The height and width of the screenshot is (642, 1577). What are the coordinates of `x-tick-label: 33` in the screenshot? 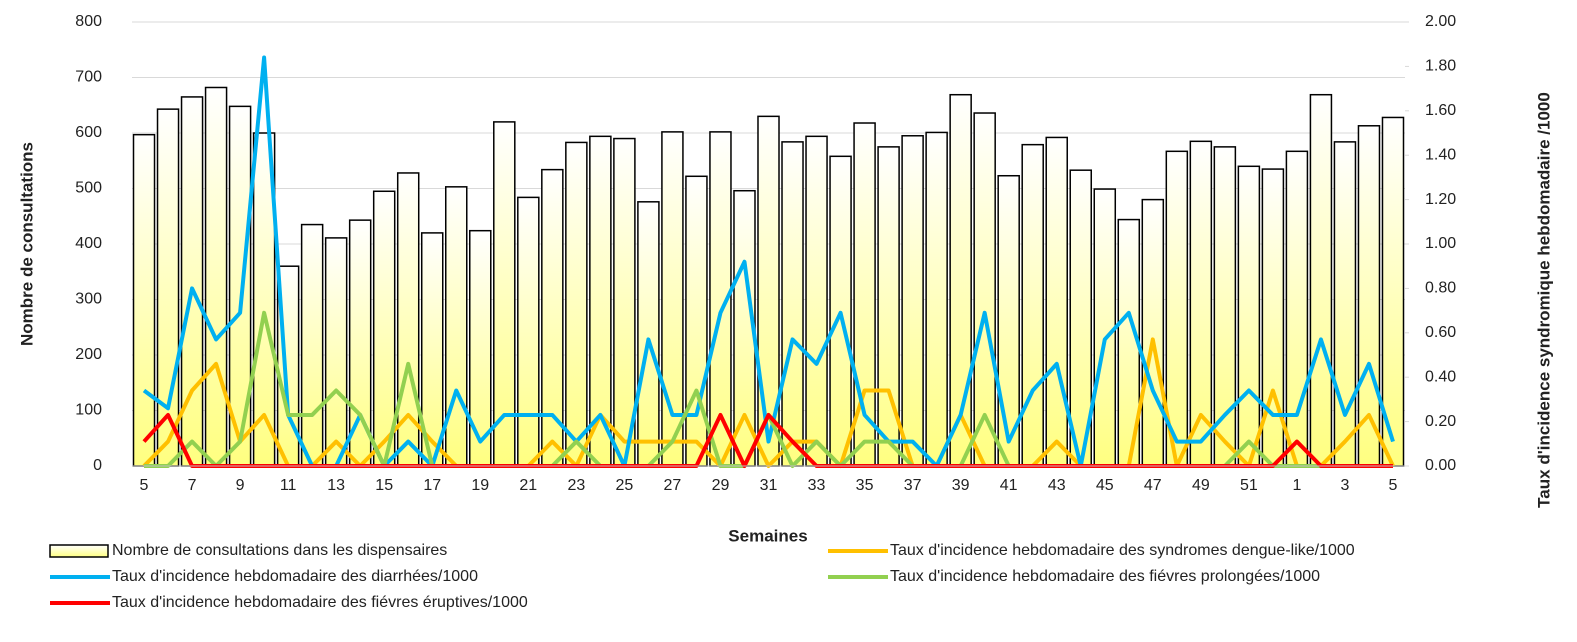 It's located at (817, 485).